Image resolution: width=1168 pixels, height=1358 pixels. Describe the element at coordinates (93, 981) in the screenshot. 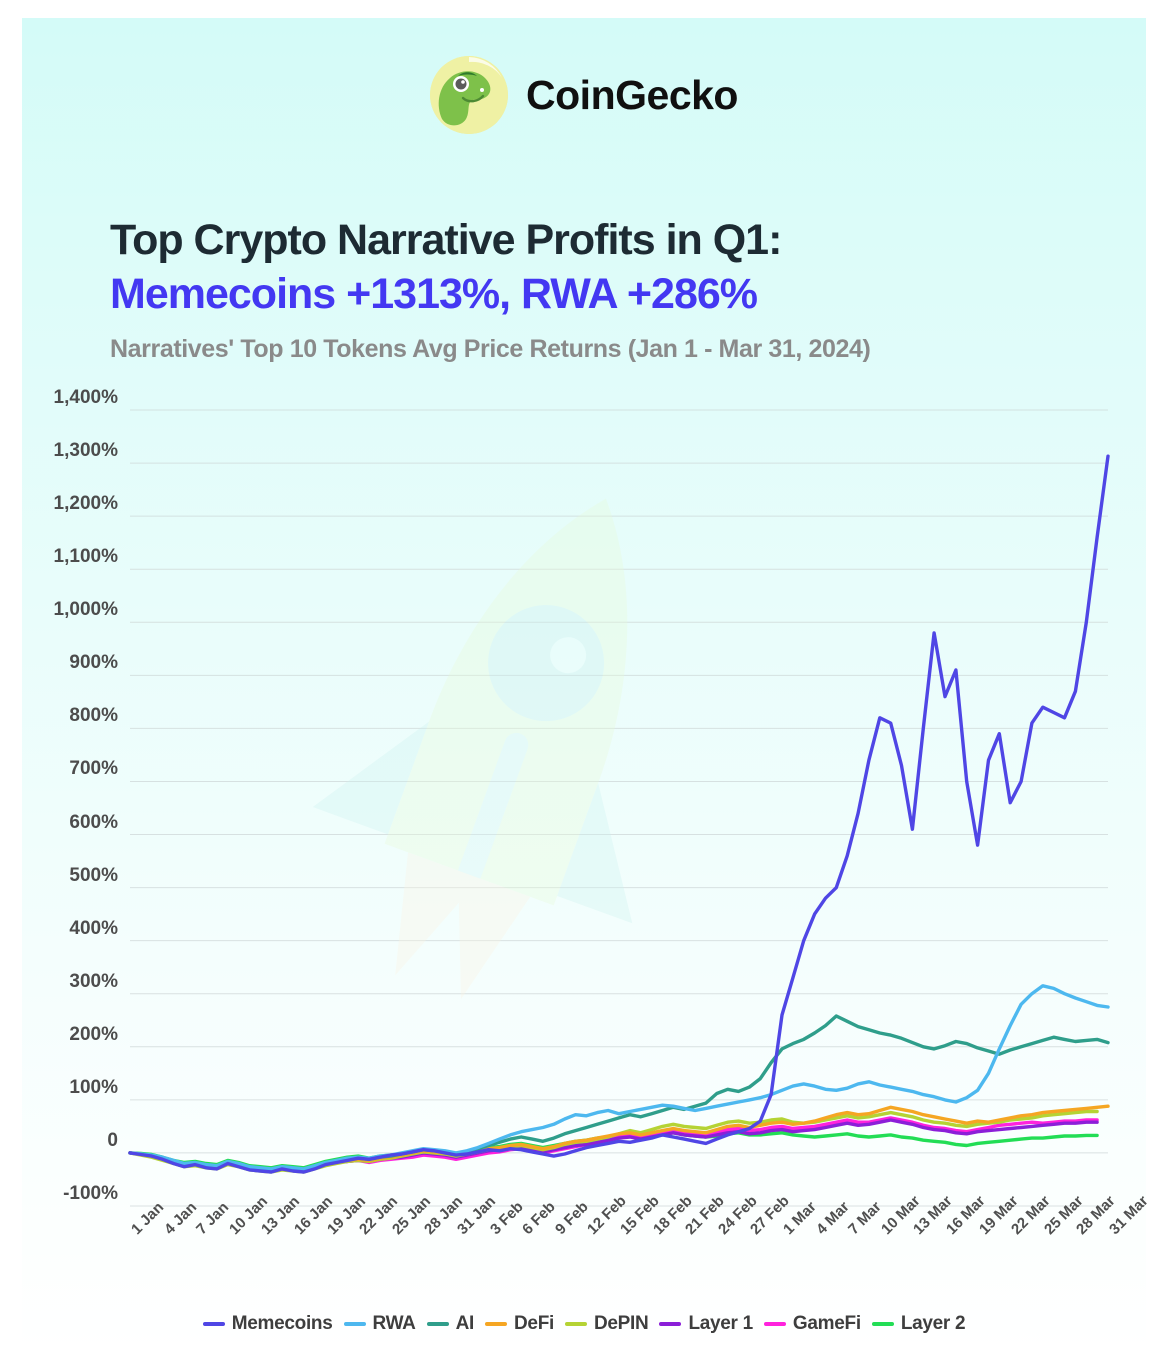

I see `y-axis-label: 300%` at that location.